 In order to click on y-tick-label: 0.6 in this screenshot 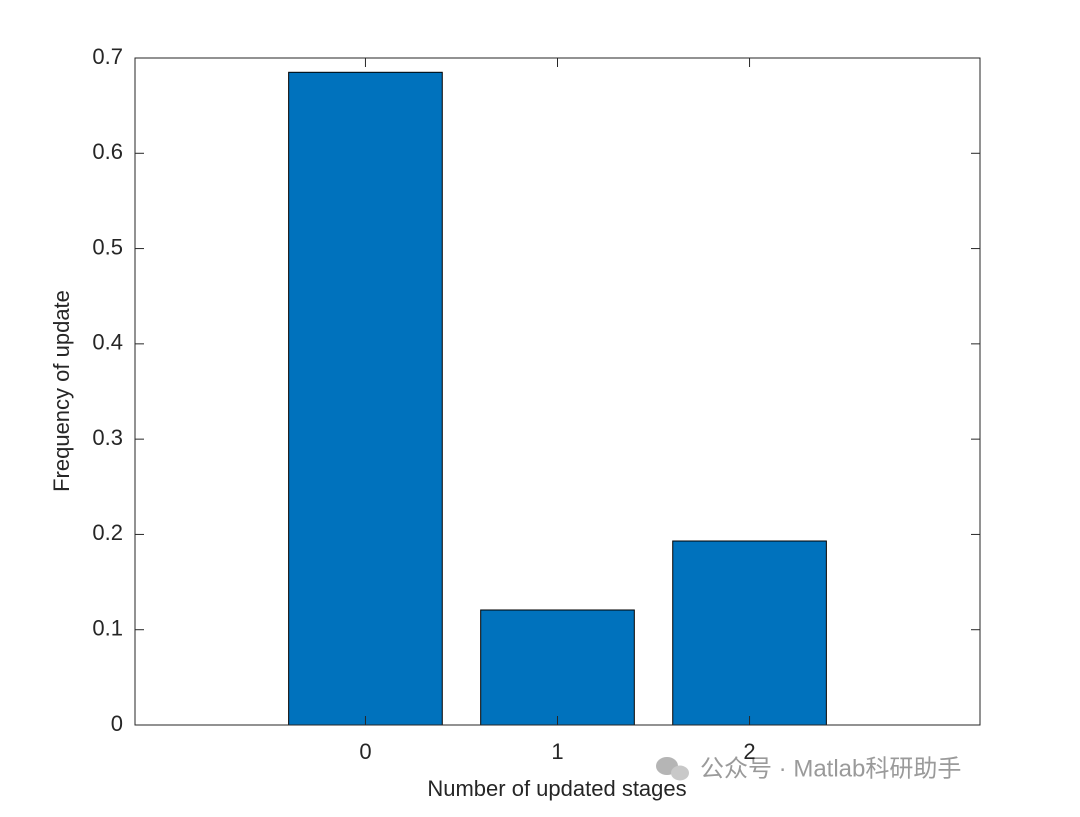, I will do `click(107, 151)`.